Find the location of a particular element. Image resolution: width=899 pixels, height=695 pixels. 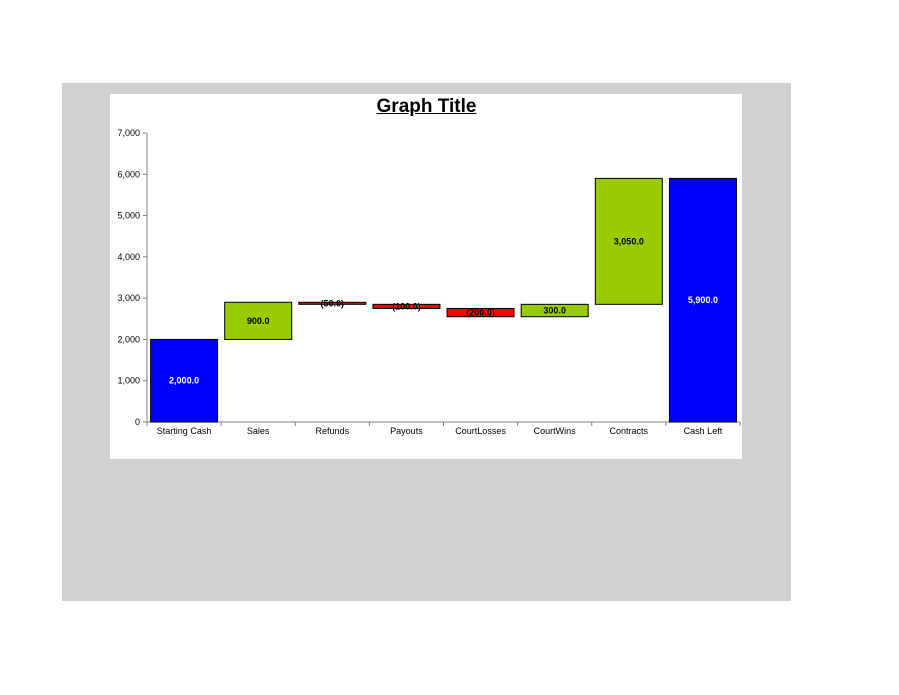

data-label: (200.0) is located at coordinates (480, 313).